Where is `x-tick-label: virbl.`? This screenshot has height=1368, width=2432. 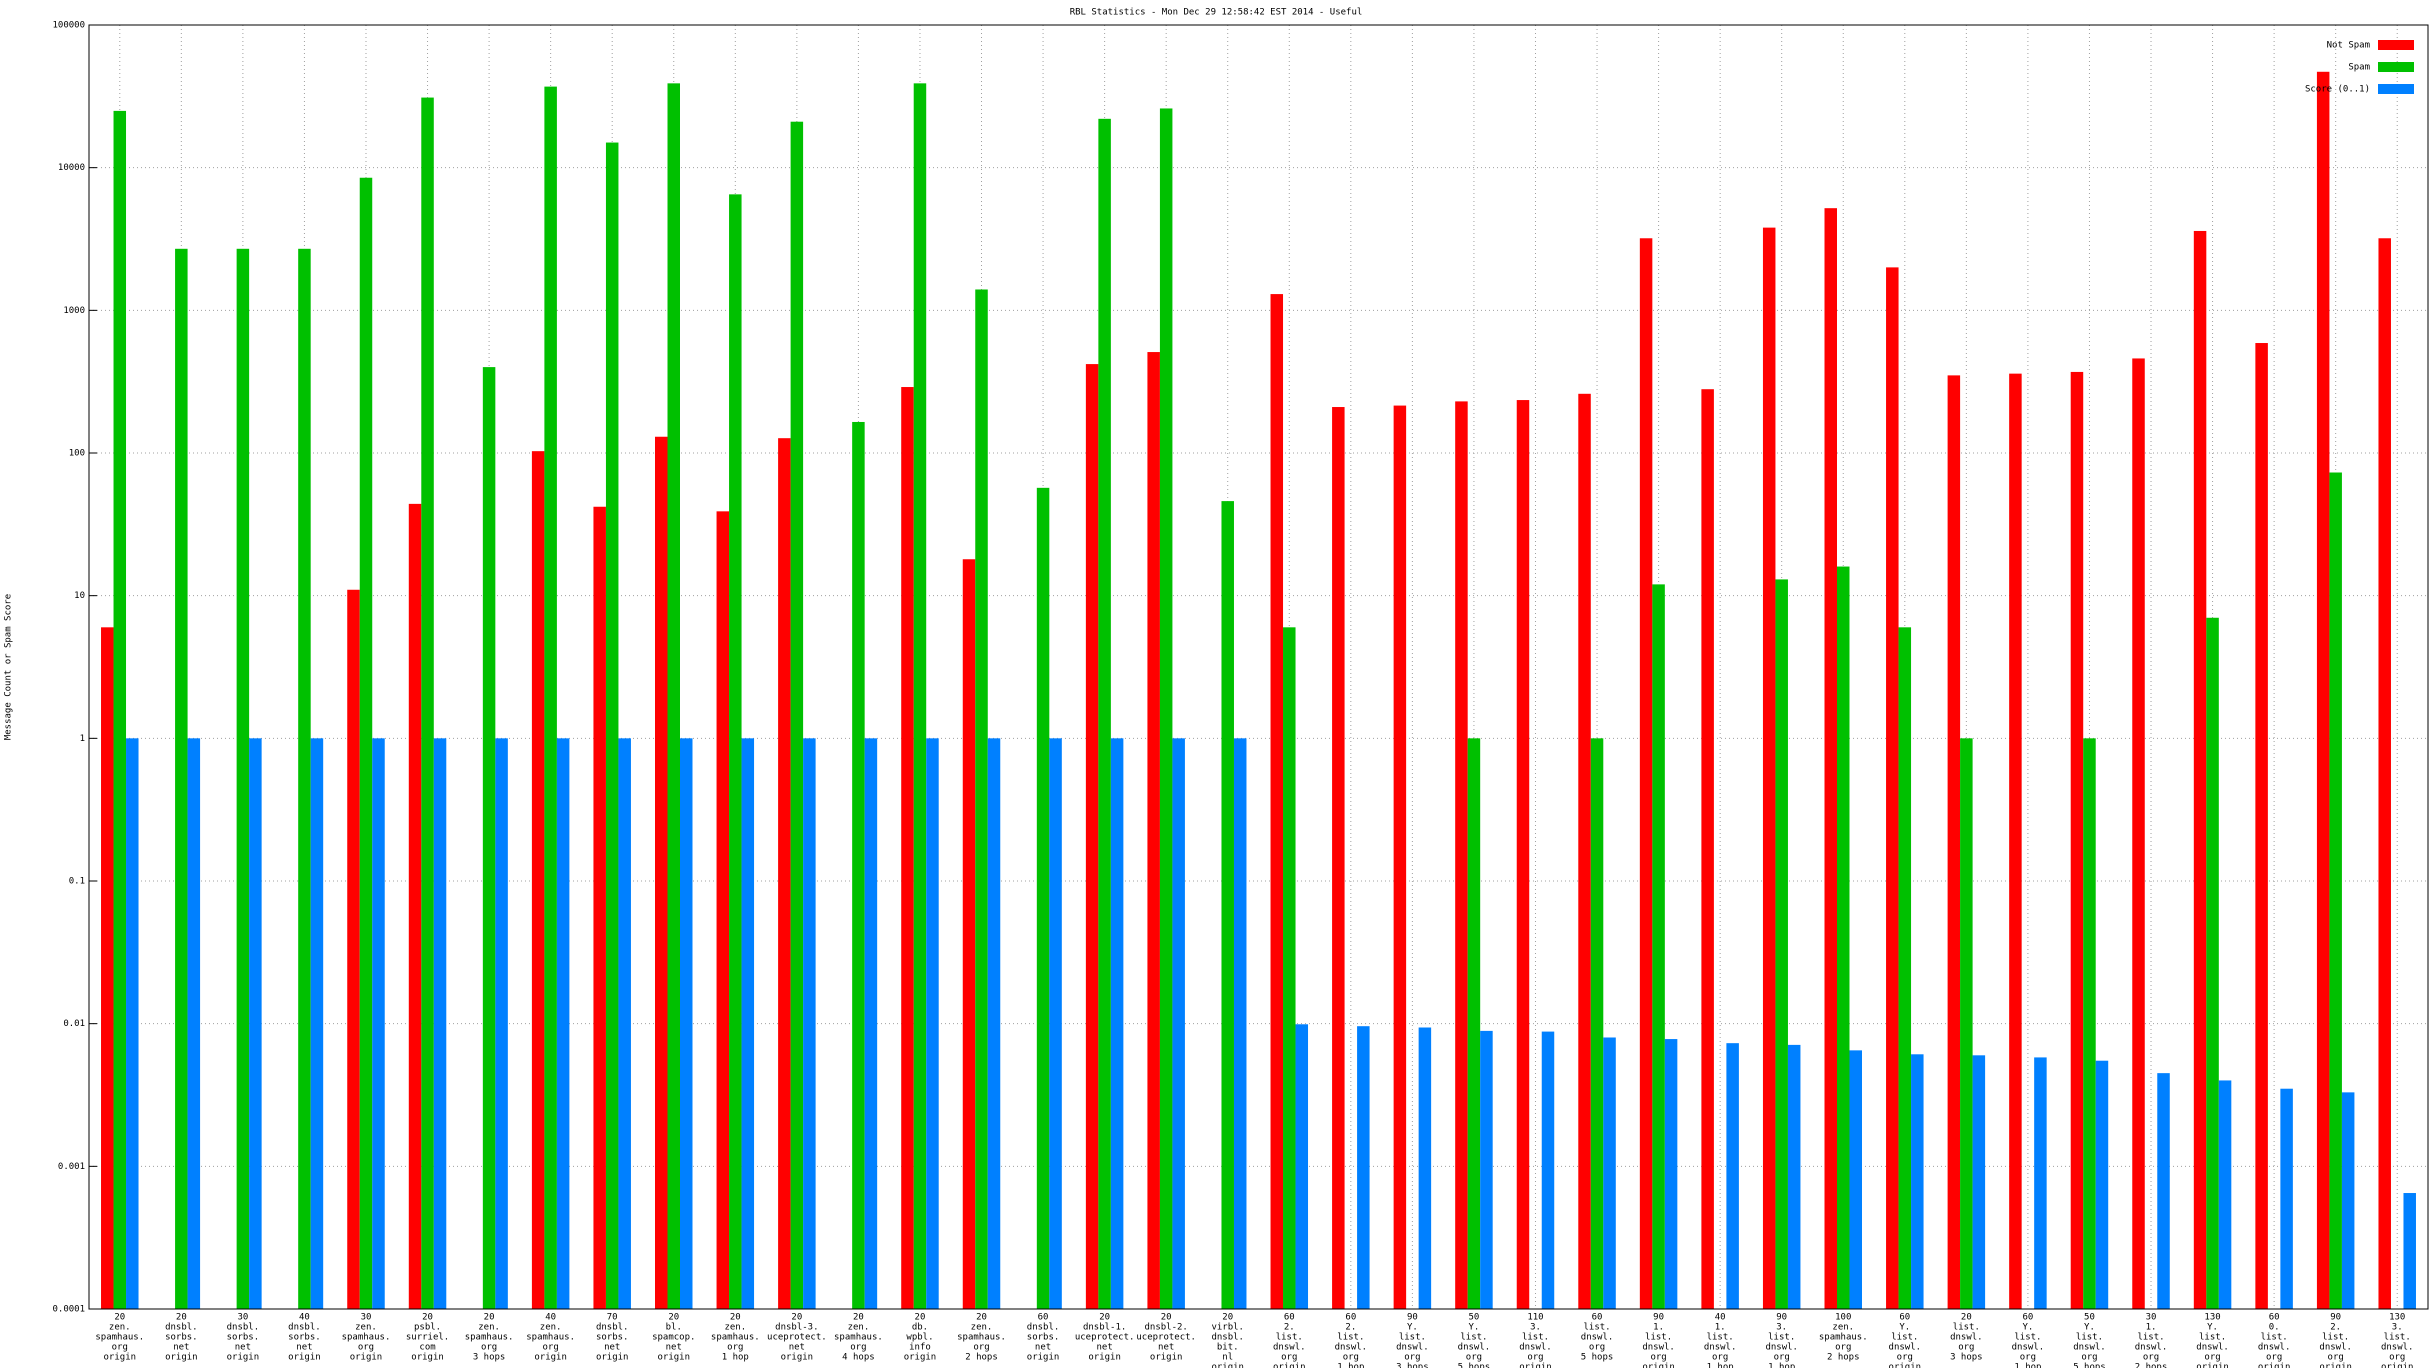 x-tick-label: virbl. is located at coordinates (1227, 1328).